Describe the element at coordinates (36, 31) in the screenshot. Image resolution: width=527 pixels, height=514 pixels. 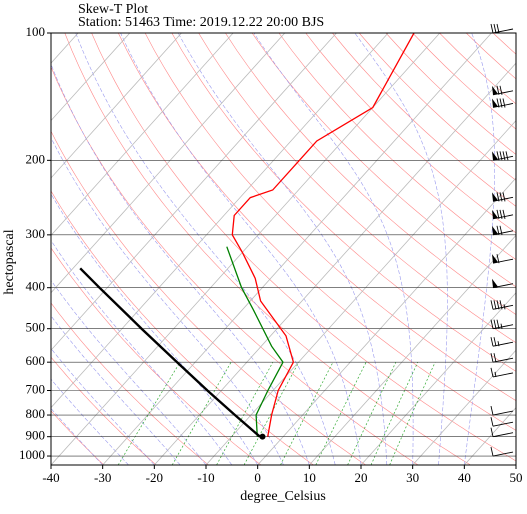
I see `y-tick-label: 100` at that location.